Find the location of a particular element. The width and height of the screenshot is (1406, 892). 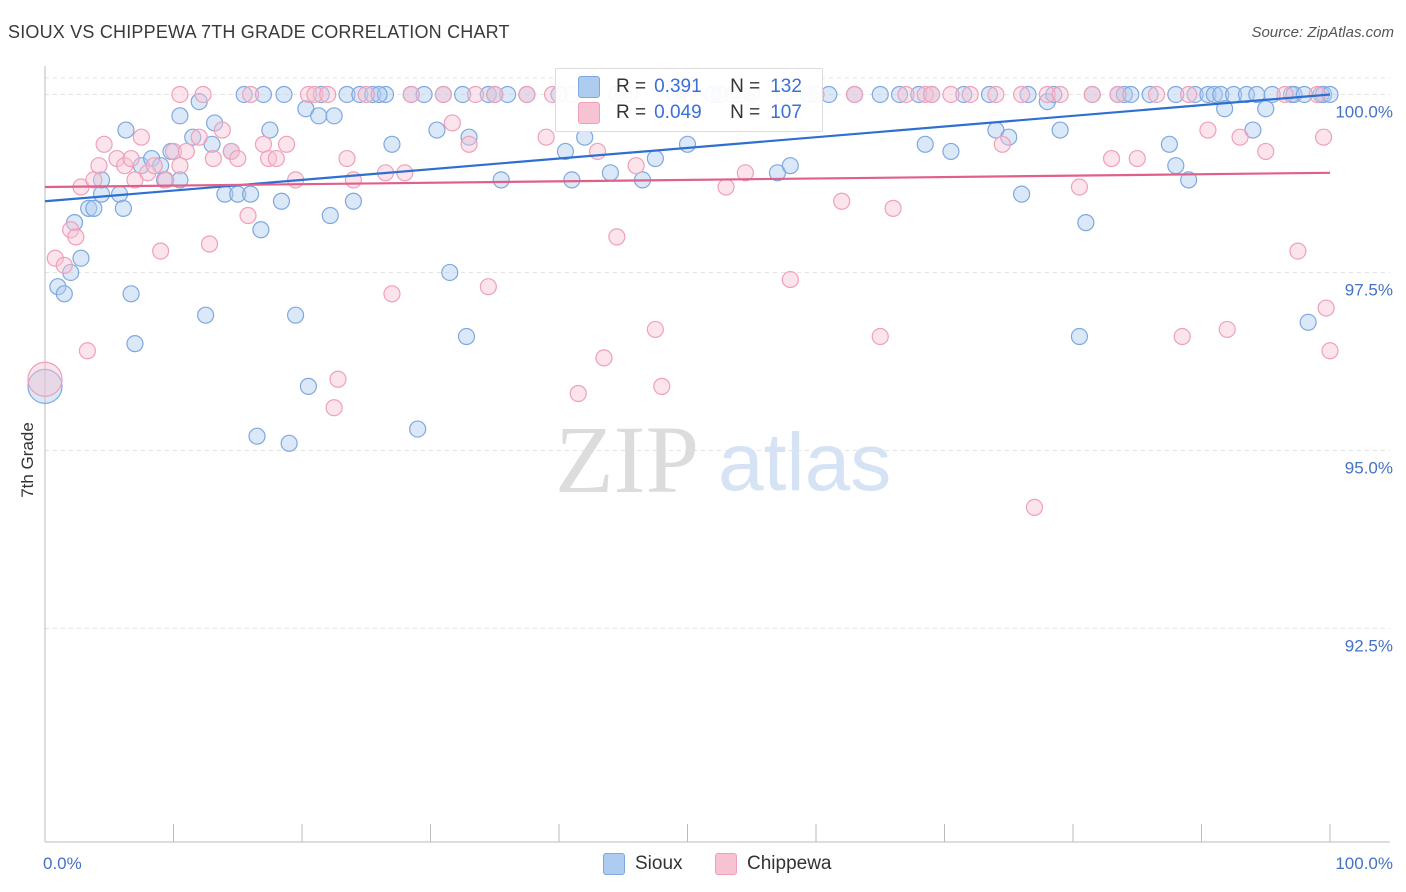

bottom-legend-sioux: Sioux is located at coordinates (643, 864).